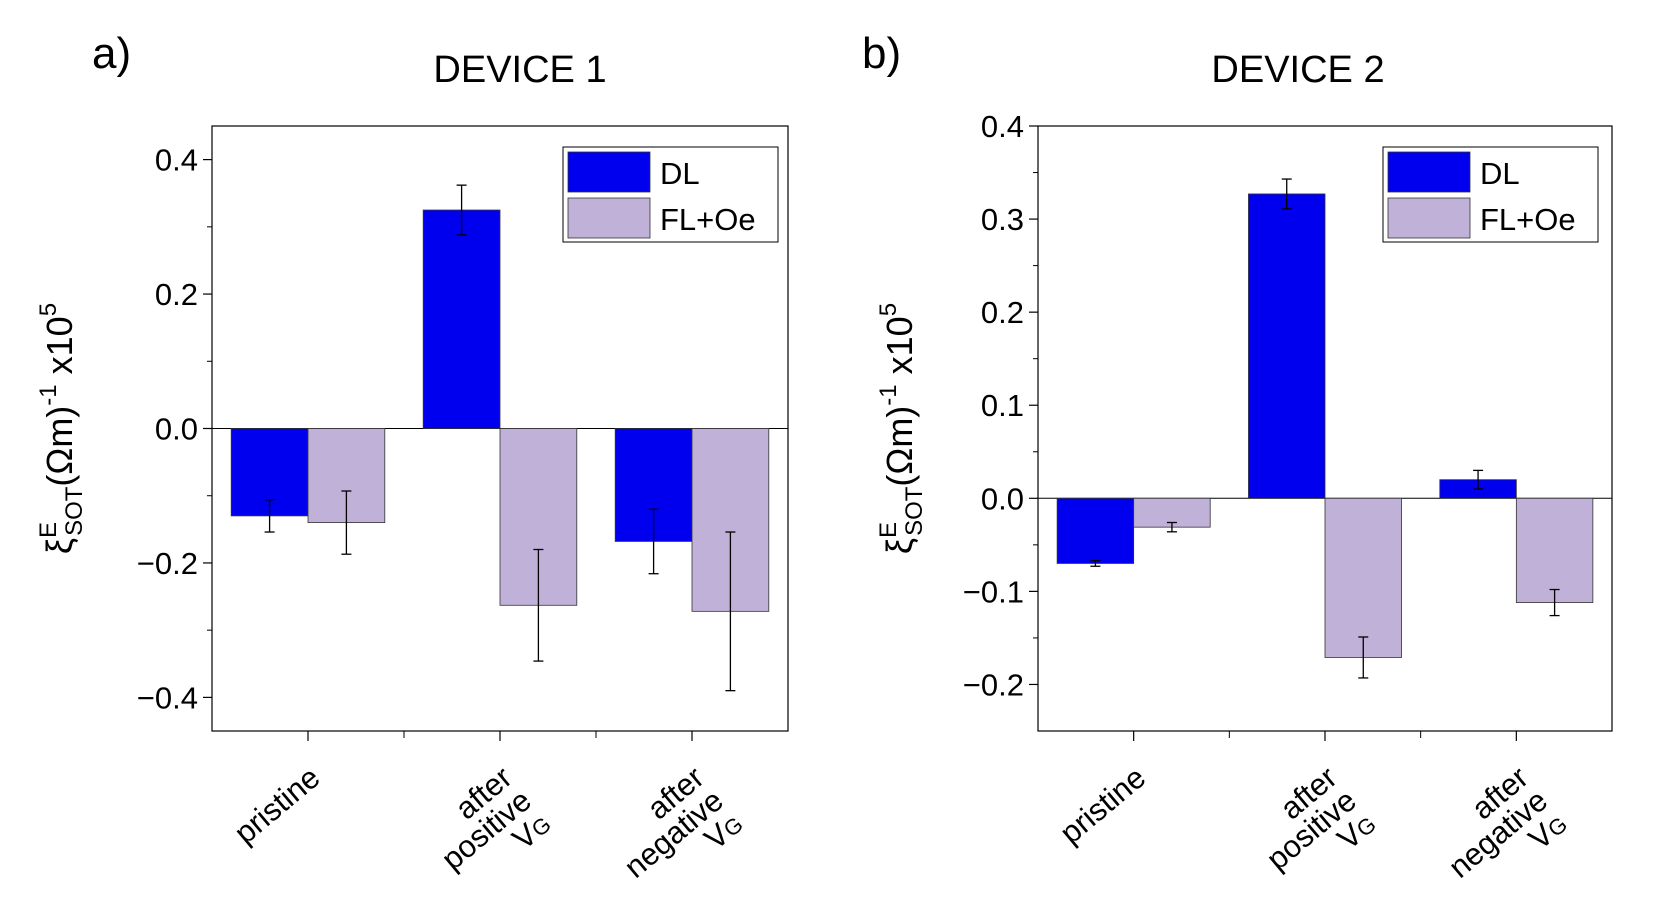 Image resolution: width=1661 pixels, height=900 pixels. Describe the element at coordinates (1002, 219) in the screenshot. I see `y-tick-label: 0.3` at that location.